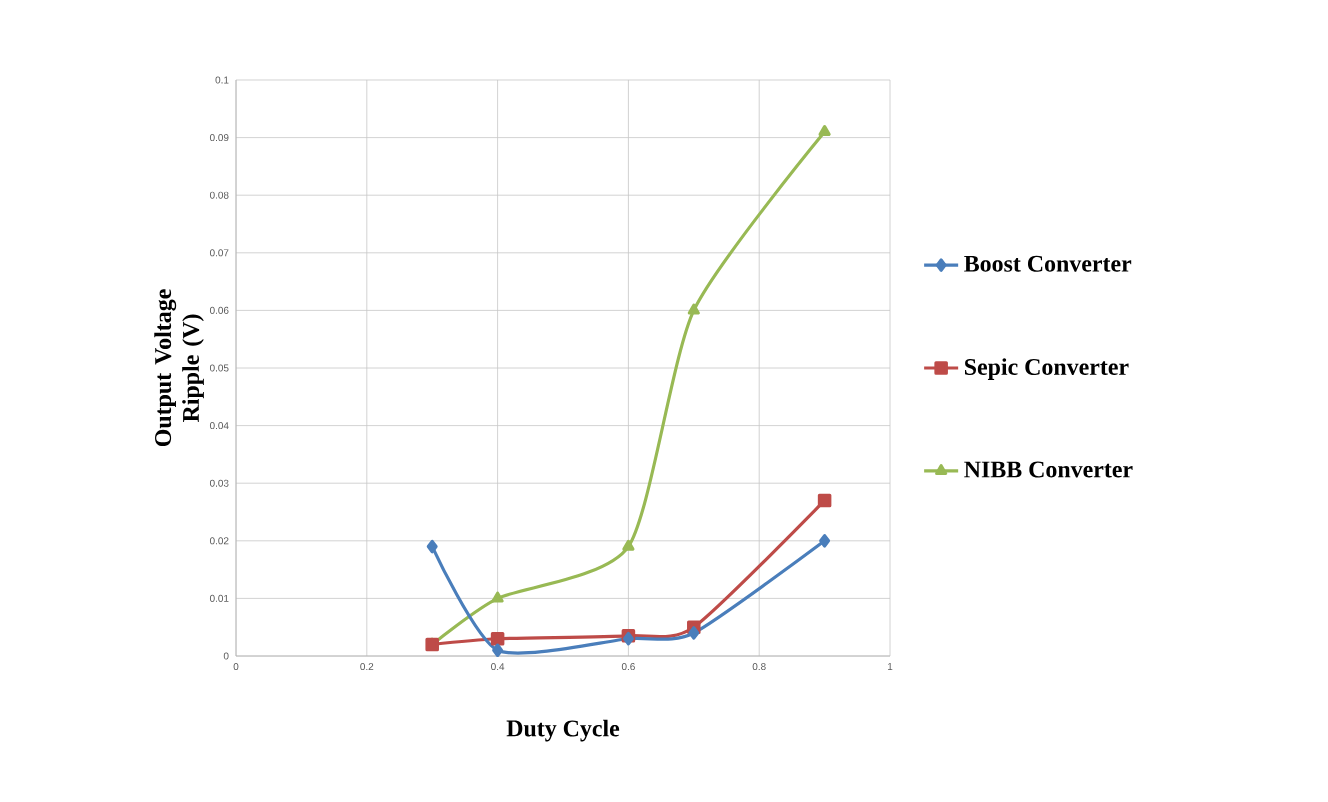  Describe the element at coordinates (1047, 369) in the screenshot. I see `legend-label: Sepic Converter` at that location.